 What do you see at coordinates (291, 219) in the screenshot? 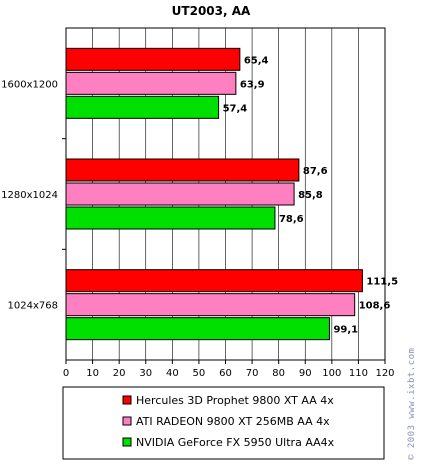
I see `data-label: 78,6` at bounding box center [291, 219].